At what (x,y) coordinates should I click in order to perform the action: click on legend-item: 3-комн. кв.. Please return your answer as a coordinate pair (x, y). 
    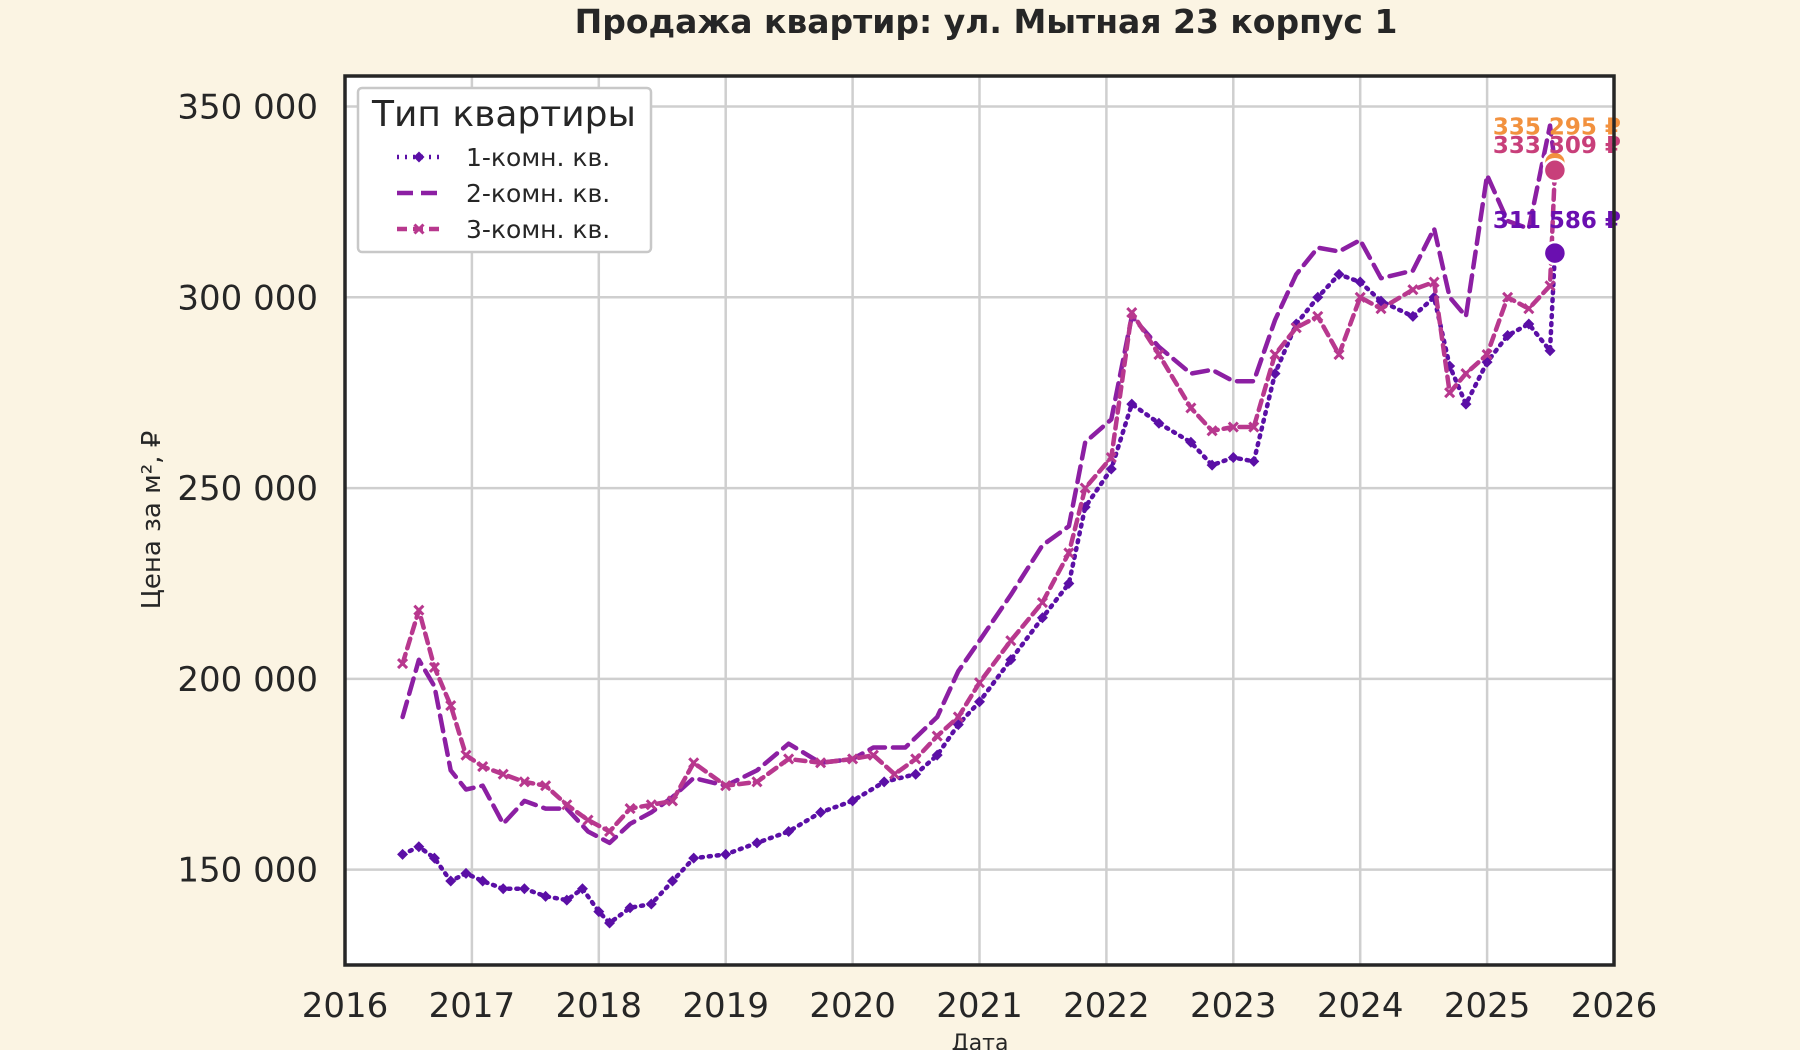
    Looking at the image, I should click on (503, 229).